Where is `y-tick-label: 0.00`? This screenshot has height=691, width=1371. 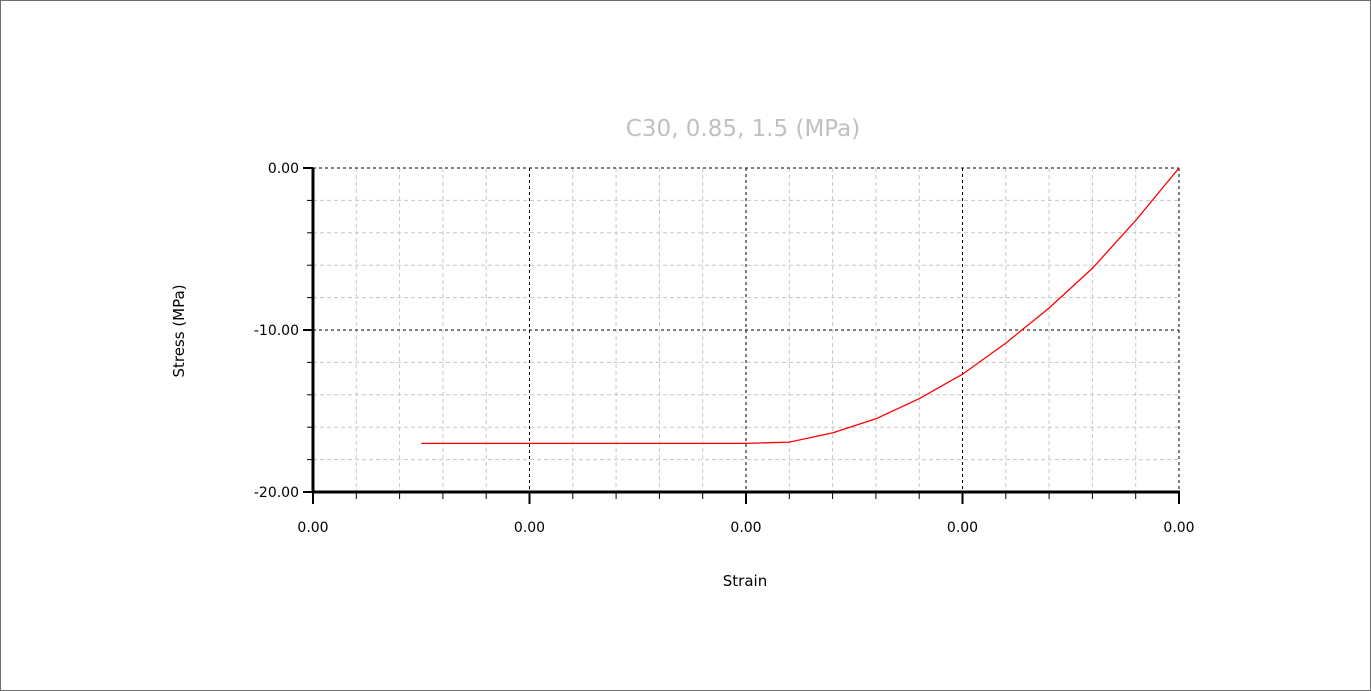 y-tick-label: 0.00 is located at coordinates (283, 169).